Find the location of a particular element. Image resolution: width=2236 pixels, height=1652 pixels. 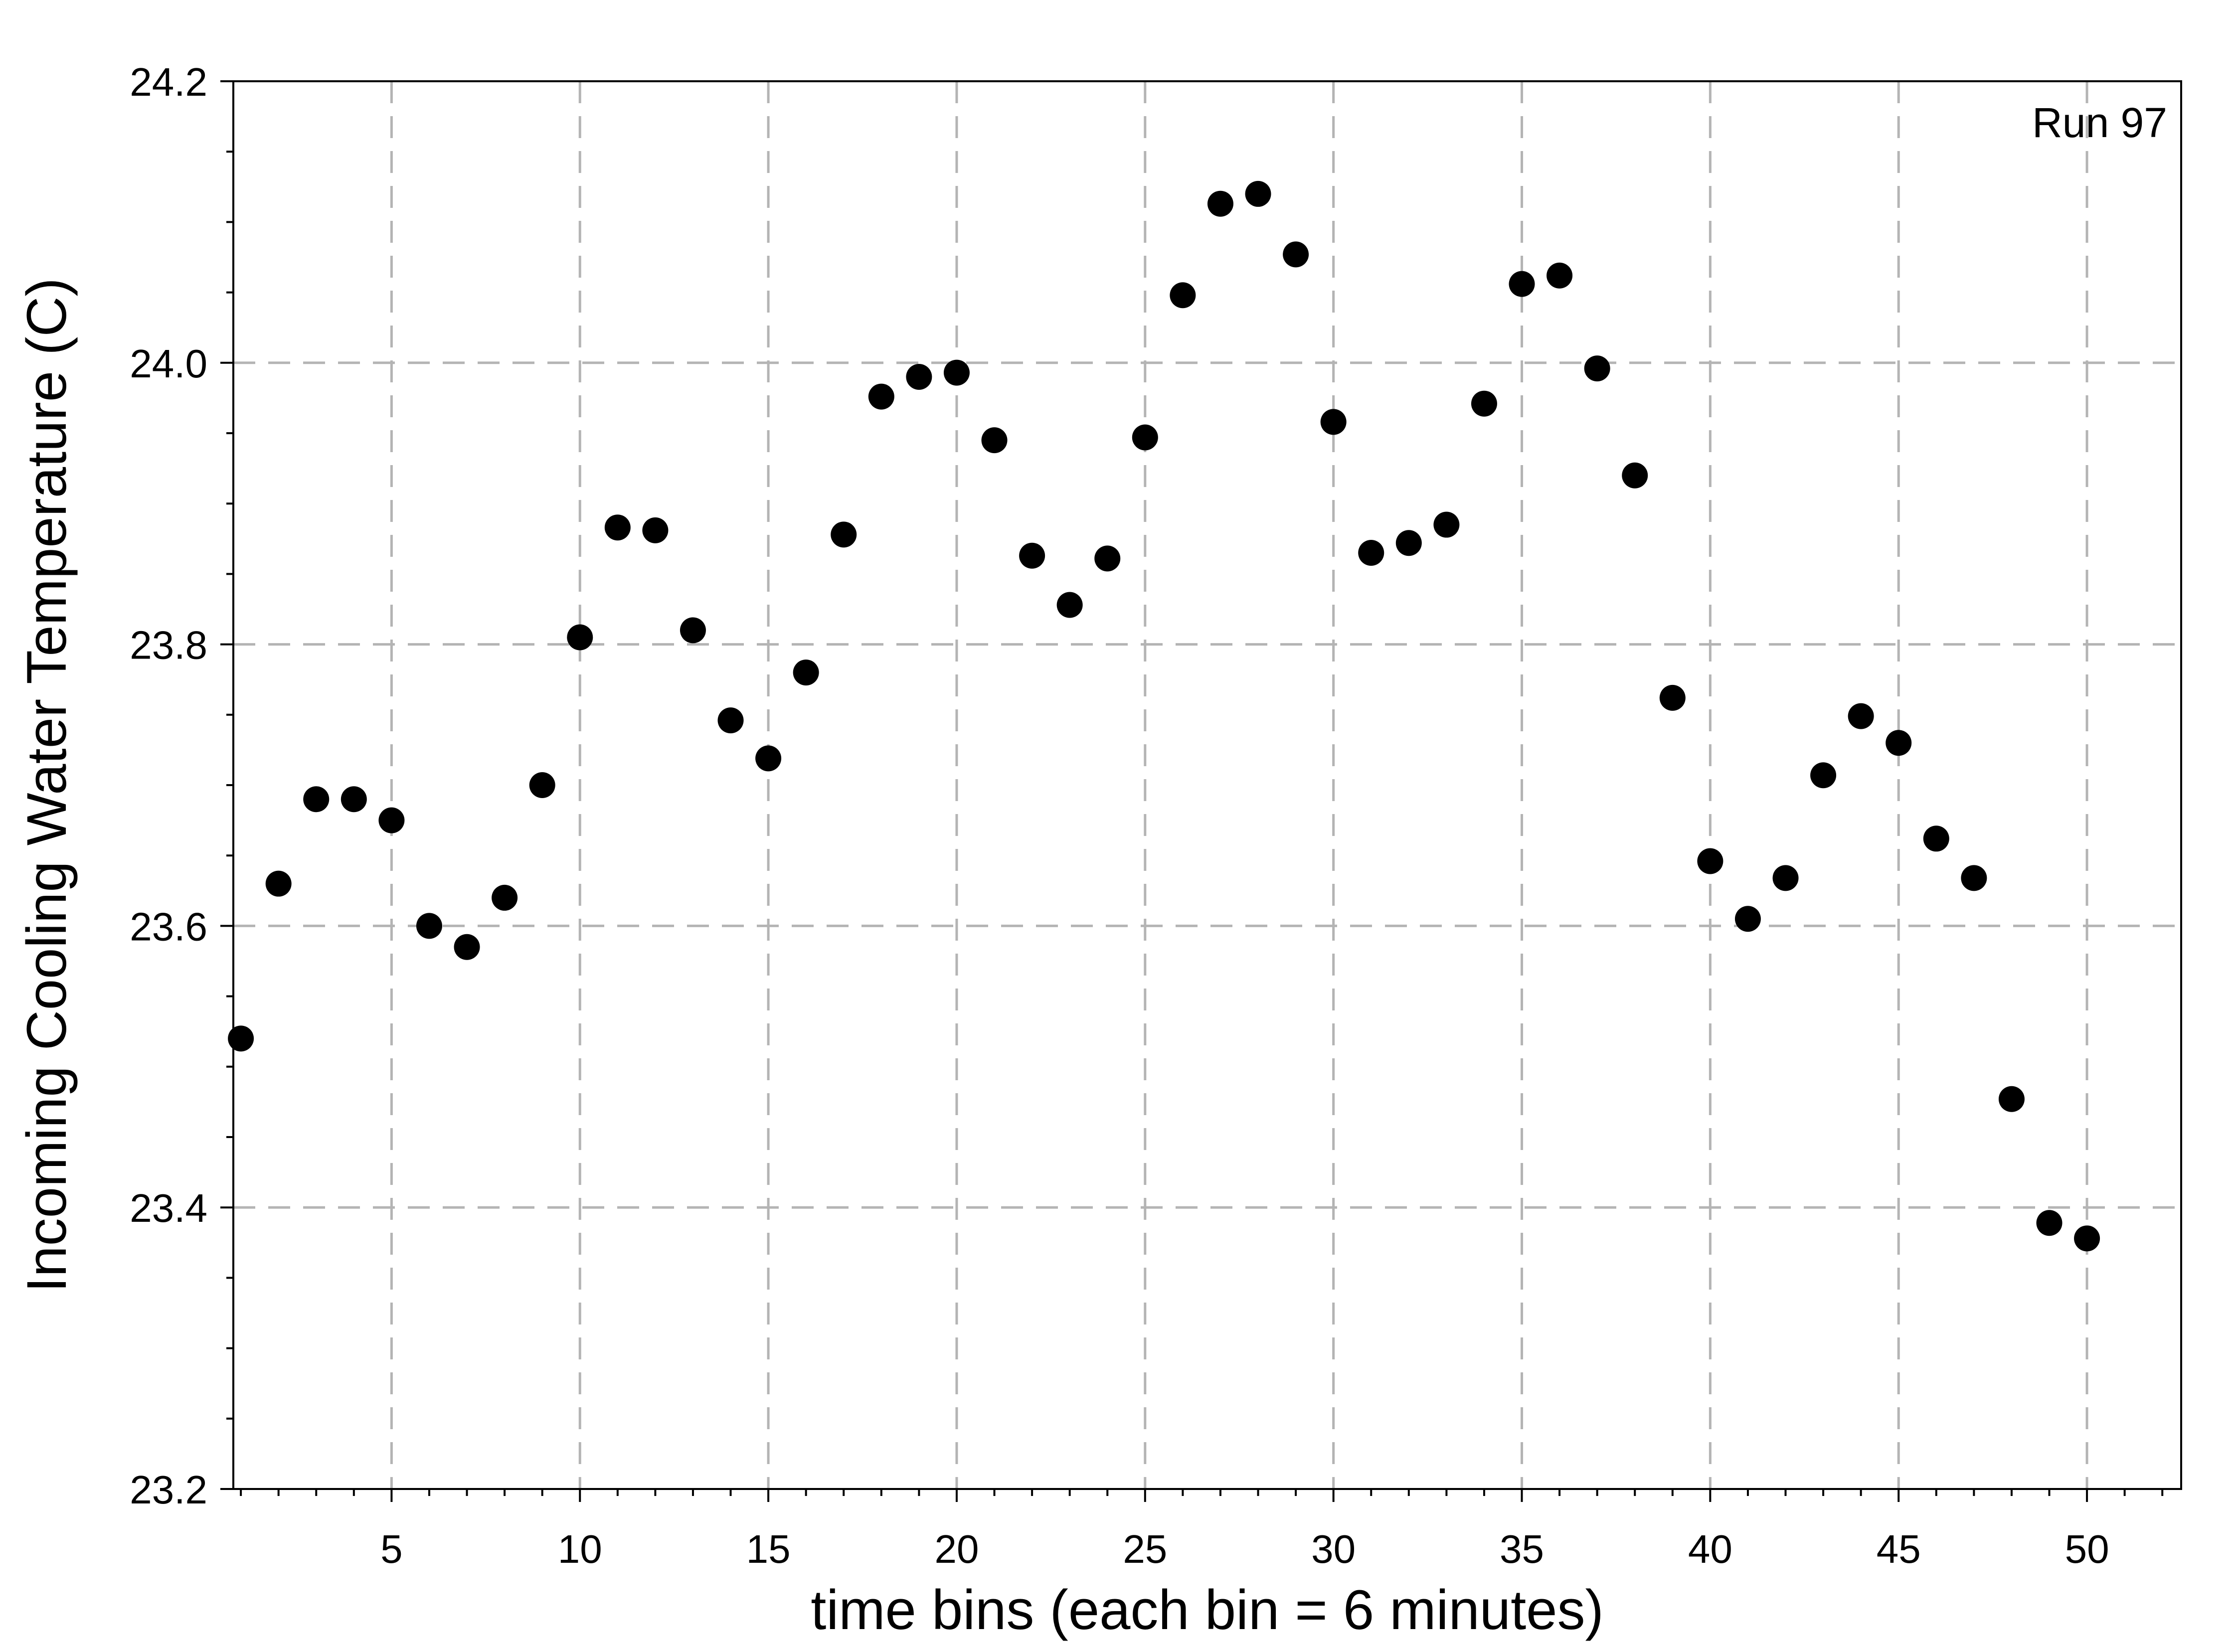

x-tick-label: 35 is located at coordinates (1522, 1549).